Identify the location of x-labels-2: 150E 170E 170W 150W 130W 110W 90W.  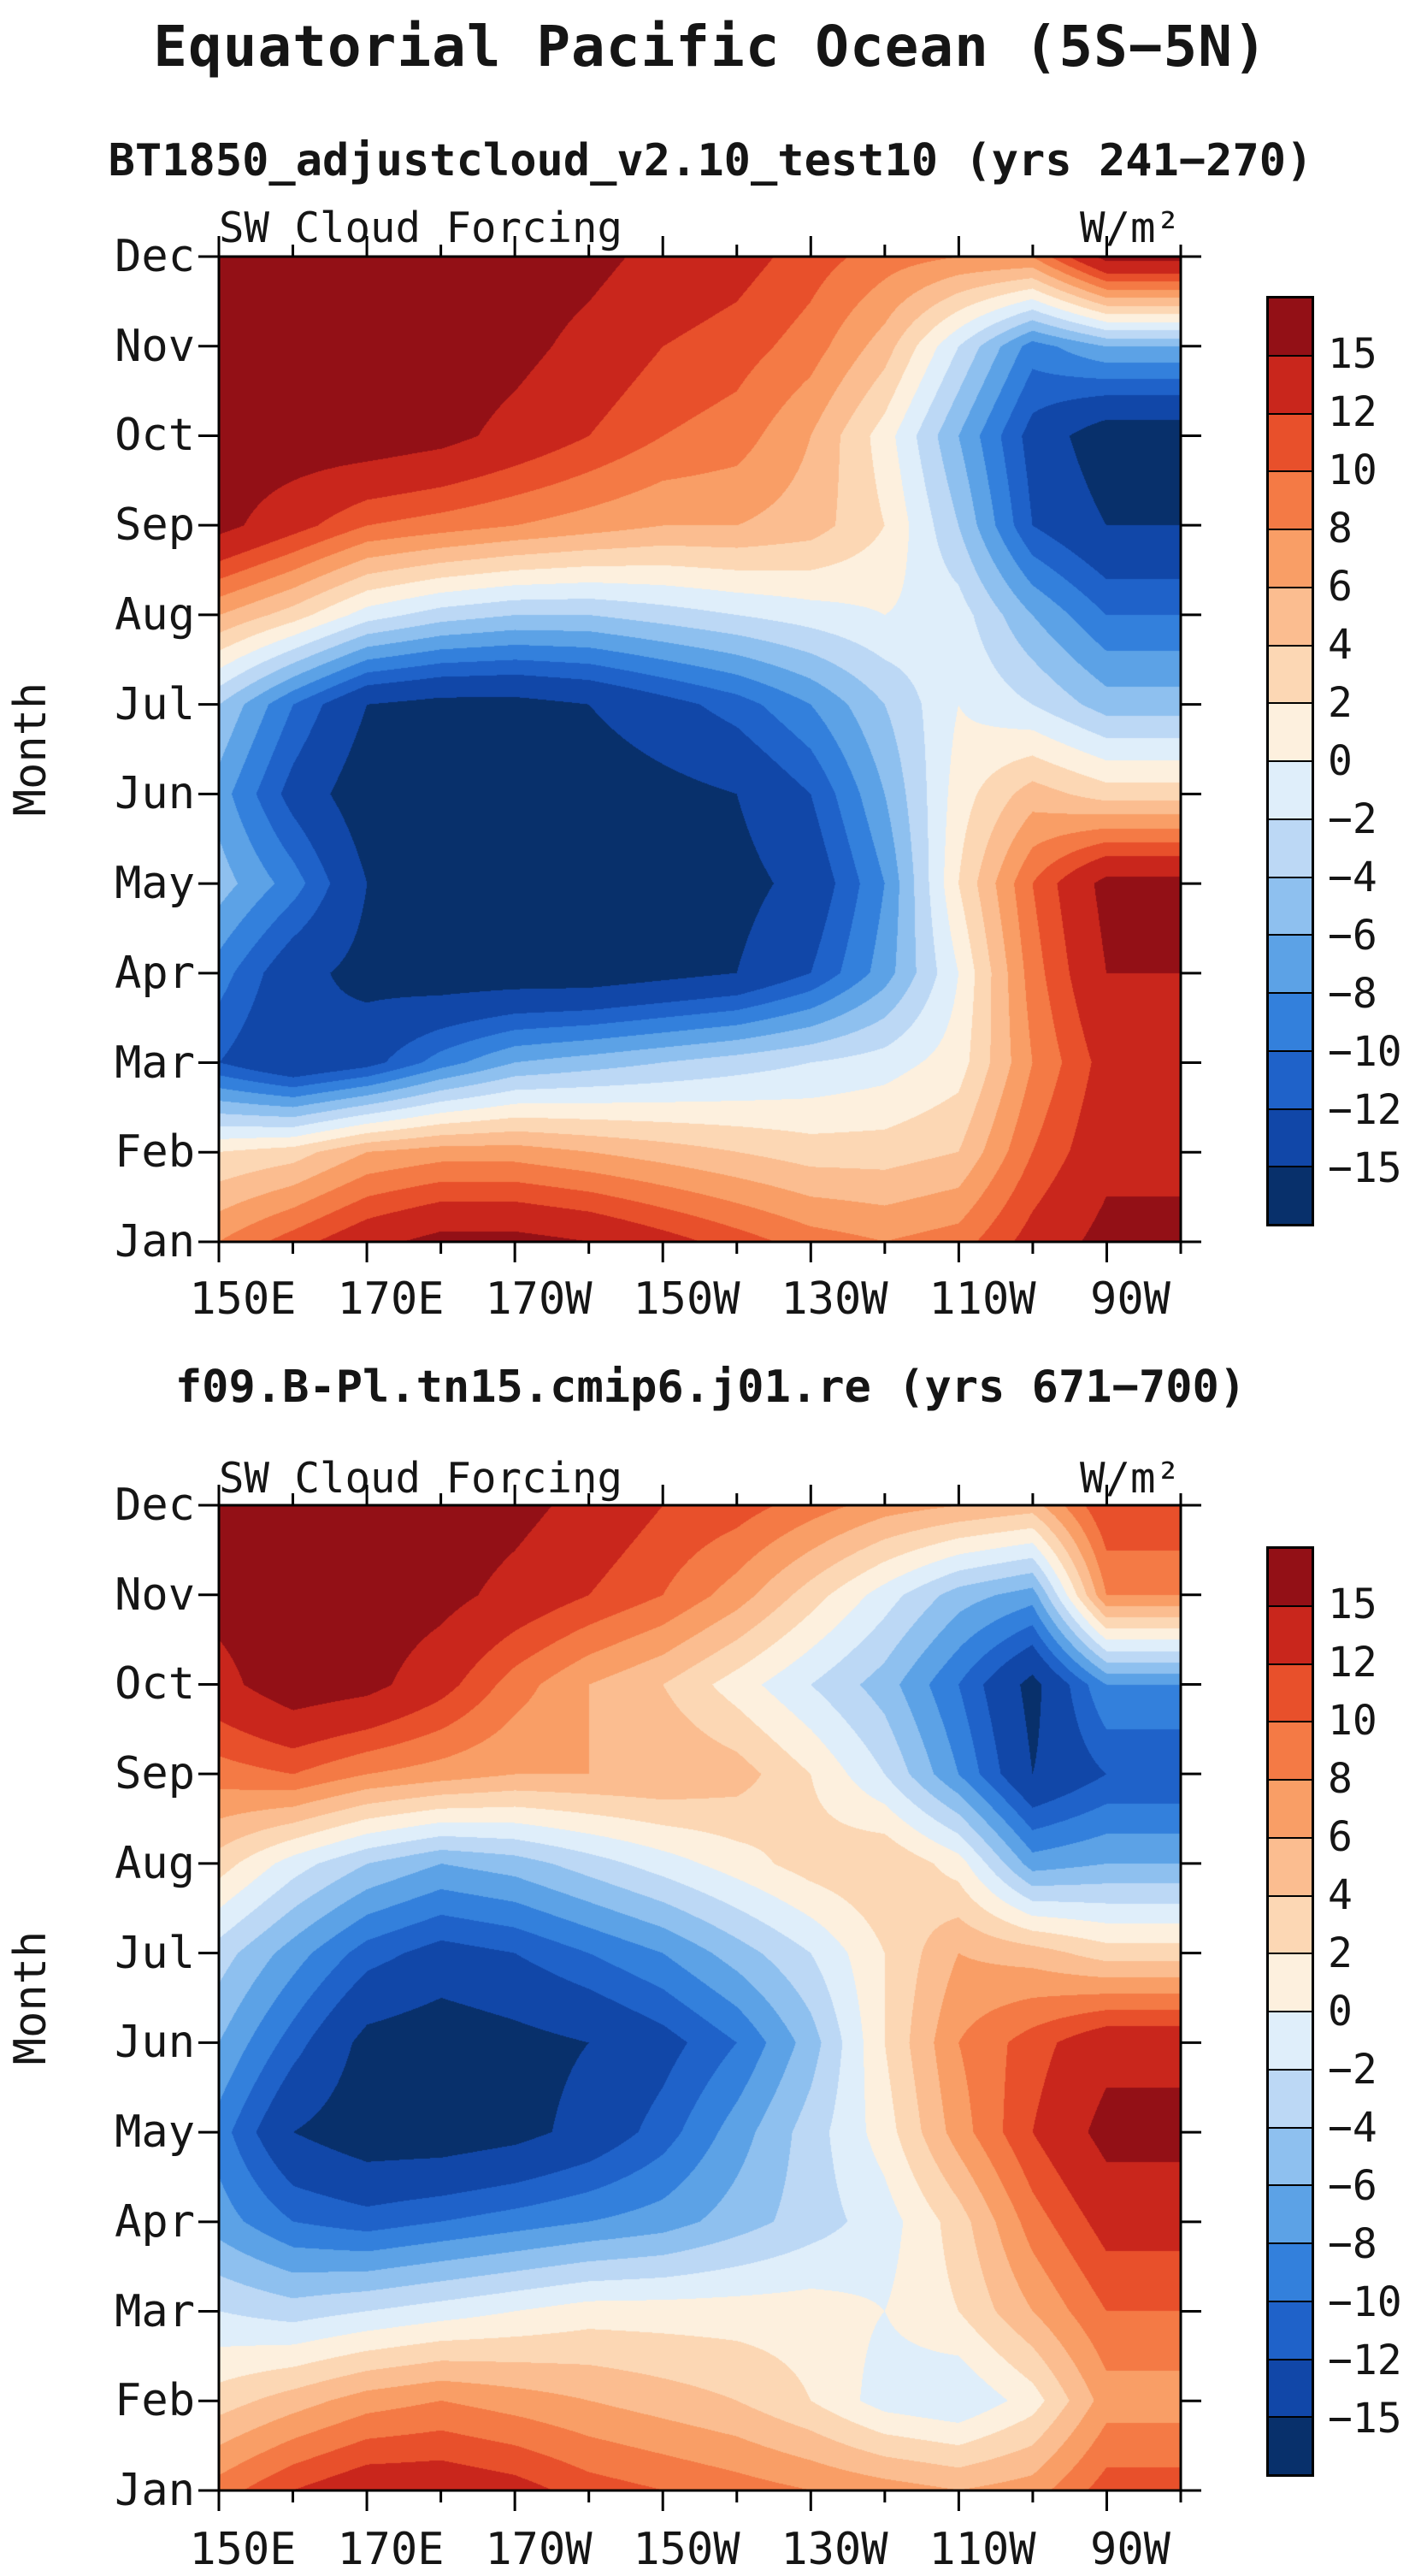
(709, 2550).